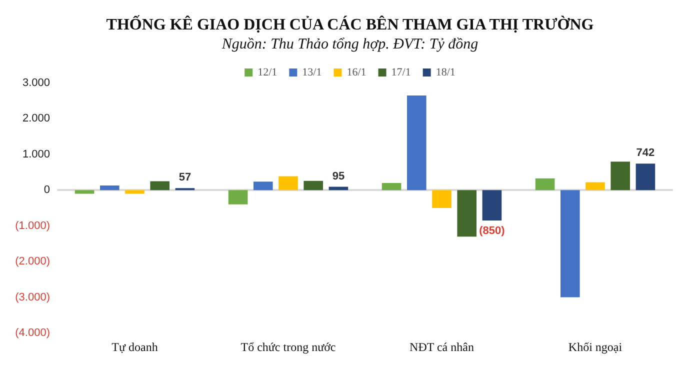 The height and width of the screenshot is (369, 700). I want to click on x-tick-label: Tự doanh, so click(135, 347).